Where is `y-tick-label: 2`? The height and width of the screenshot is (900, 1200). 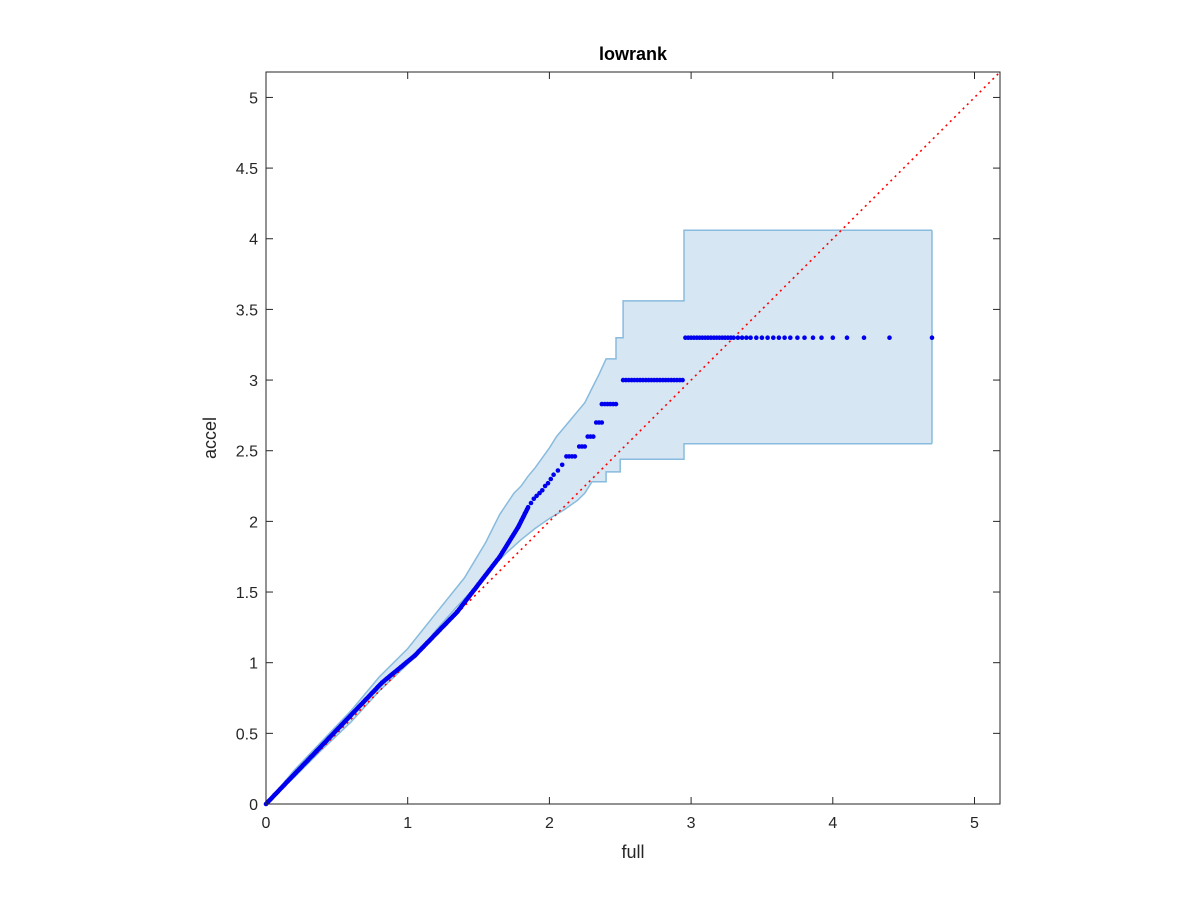 y-tick-label: 2 is located at coordinates (253, 522).